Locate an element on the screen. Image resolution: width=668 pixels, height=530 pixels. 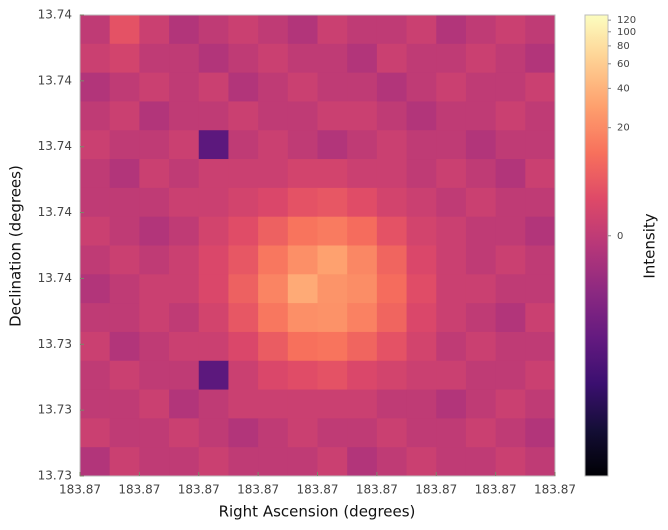
y-axis-label: Declination (degrees) is located at coordinates (16, 246).